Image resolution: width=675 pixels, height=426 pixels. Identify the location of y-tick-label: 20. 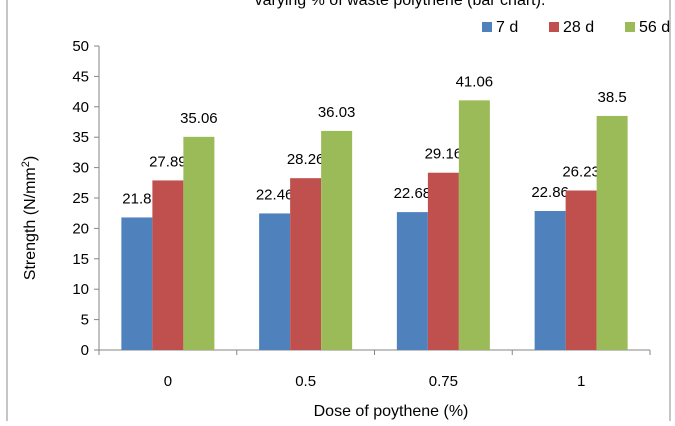
(80, 228).